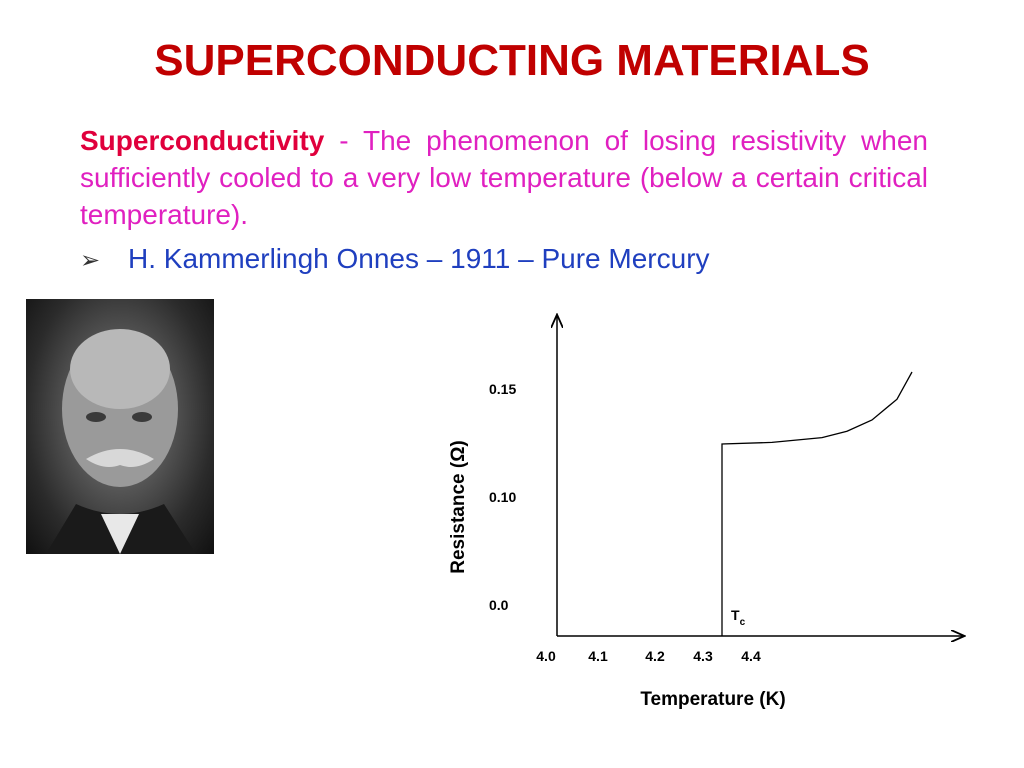 The height and width of the screenshot is (768, 1024). What do you see at coordinates (712, 699) in the screenshot?
I see `x-axis-label: Temperature (K)` at bounding box center [712, 699].